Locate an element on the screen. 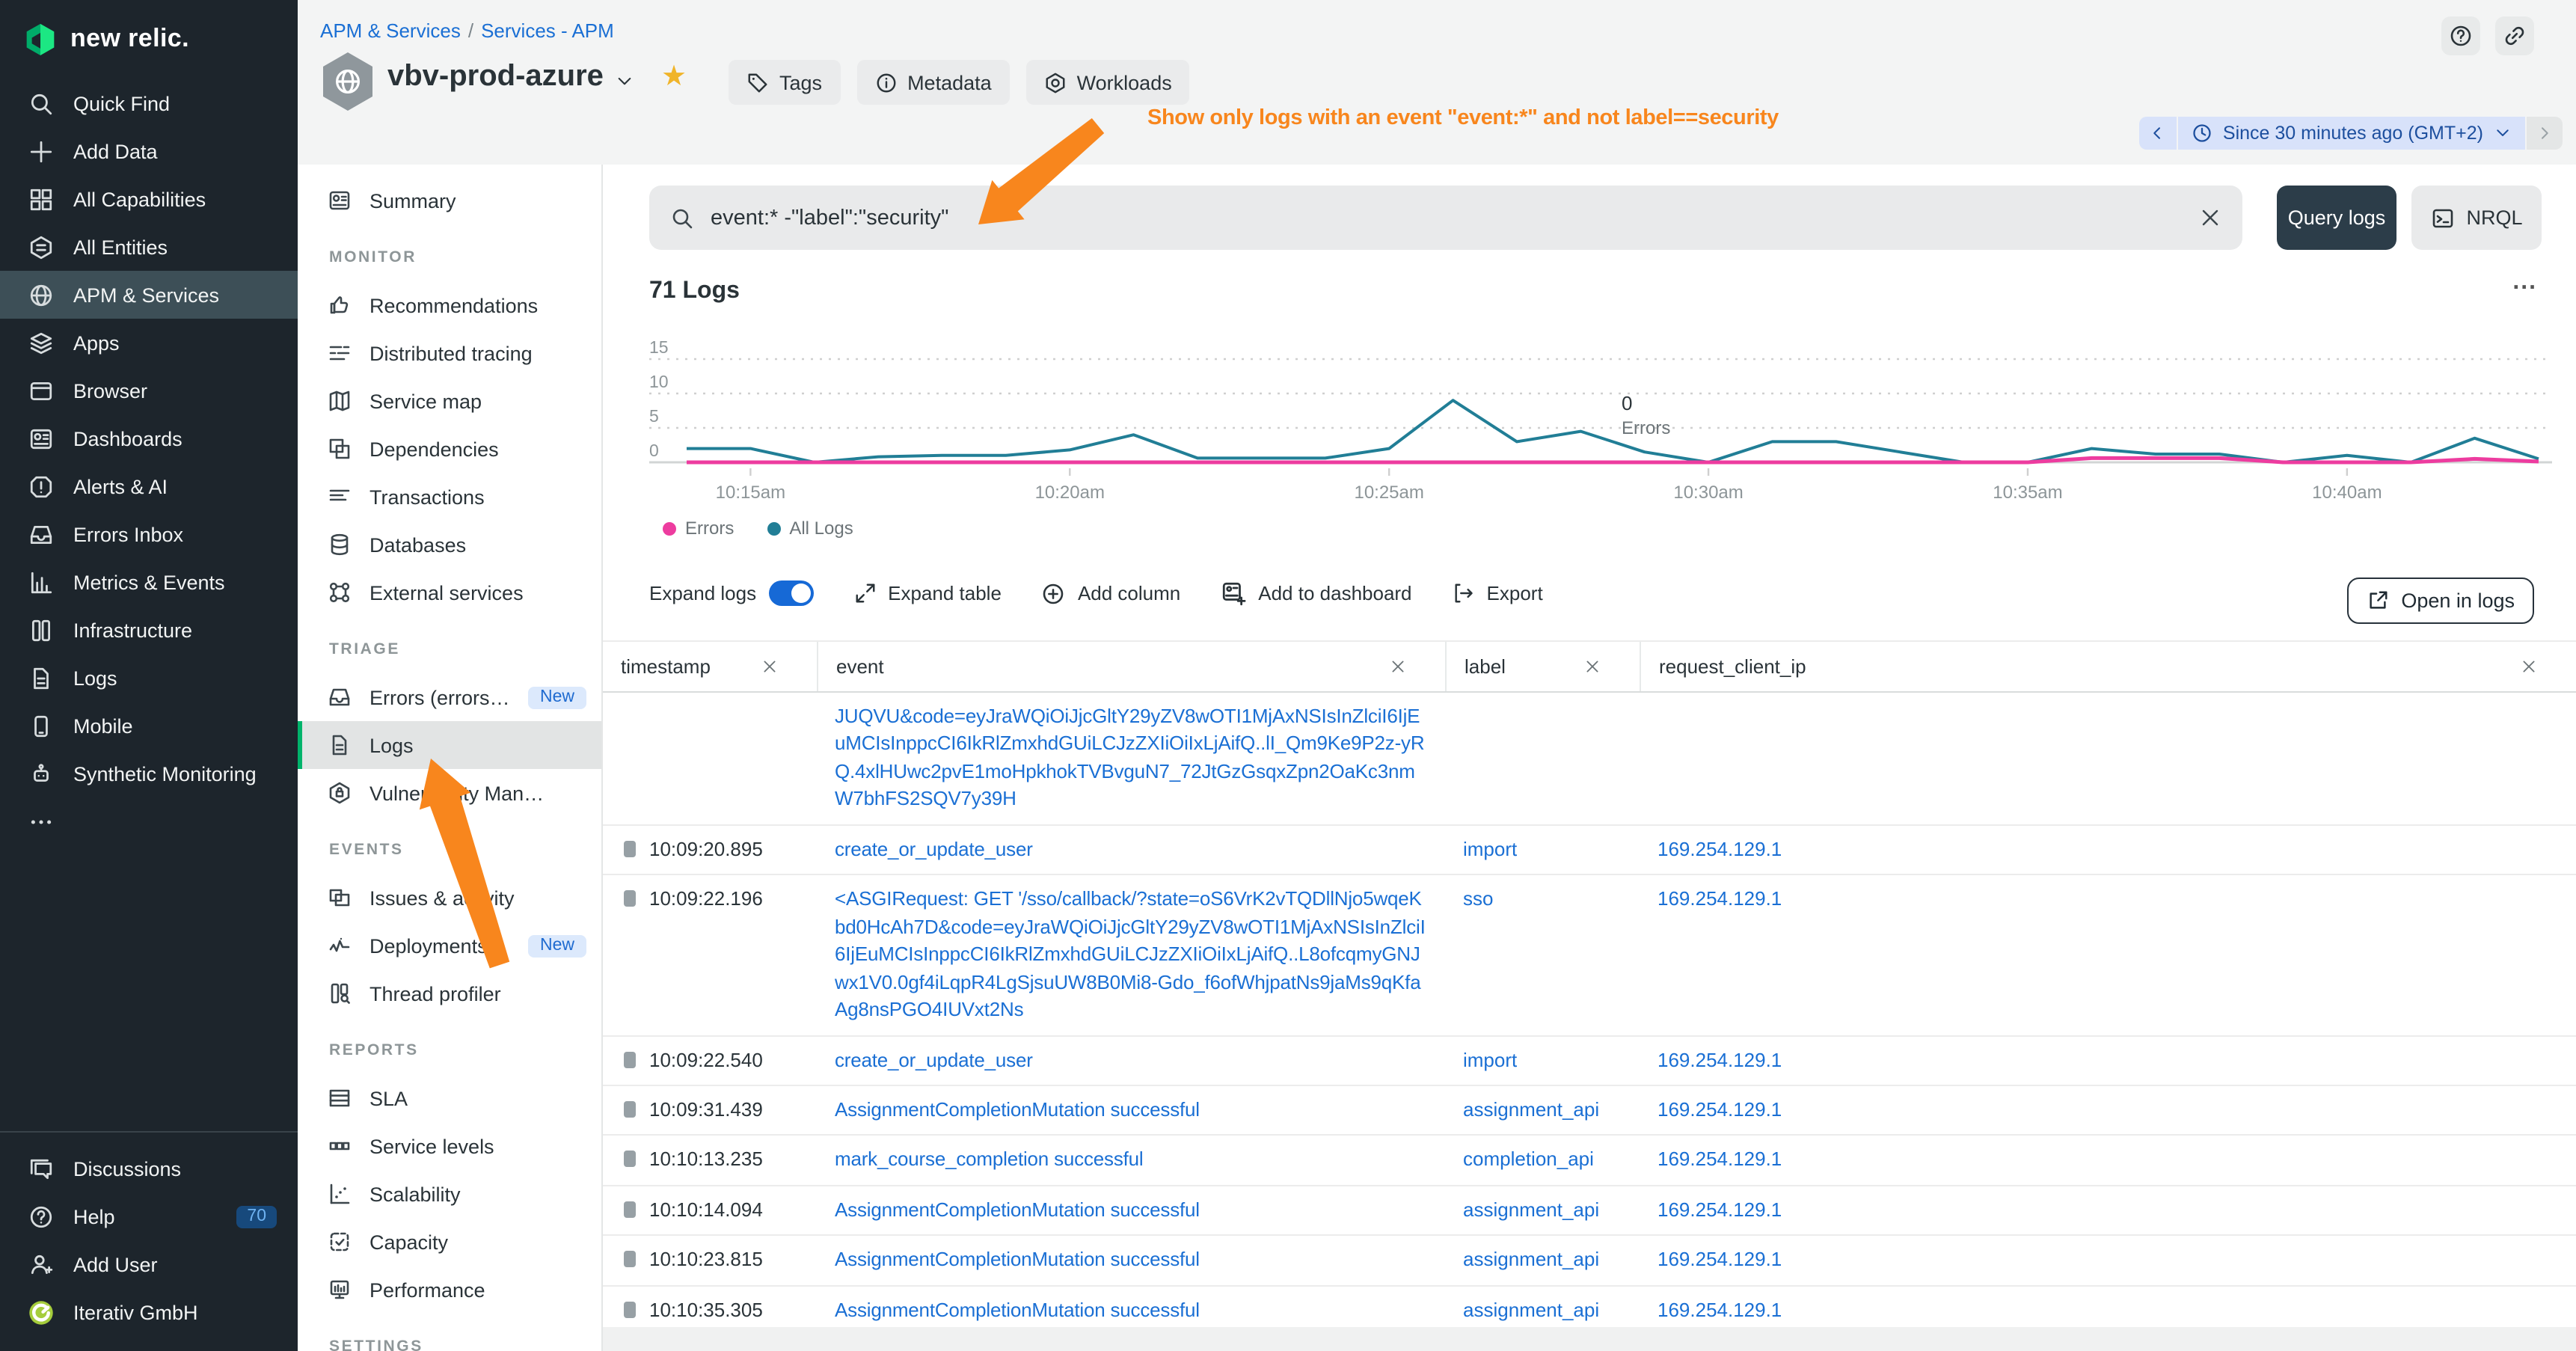 Image resolution: width=2576 pixels, height=1351 pixels. sidebar-item-infrastructure: Infrastructure is located at coordinates (149, 630).